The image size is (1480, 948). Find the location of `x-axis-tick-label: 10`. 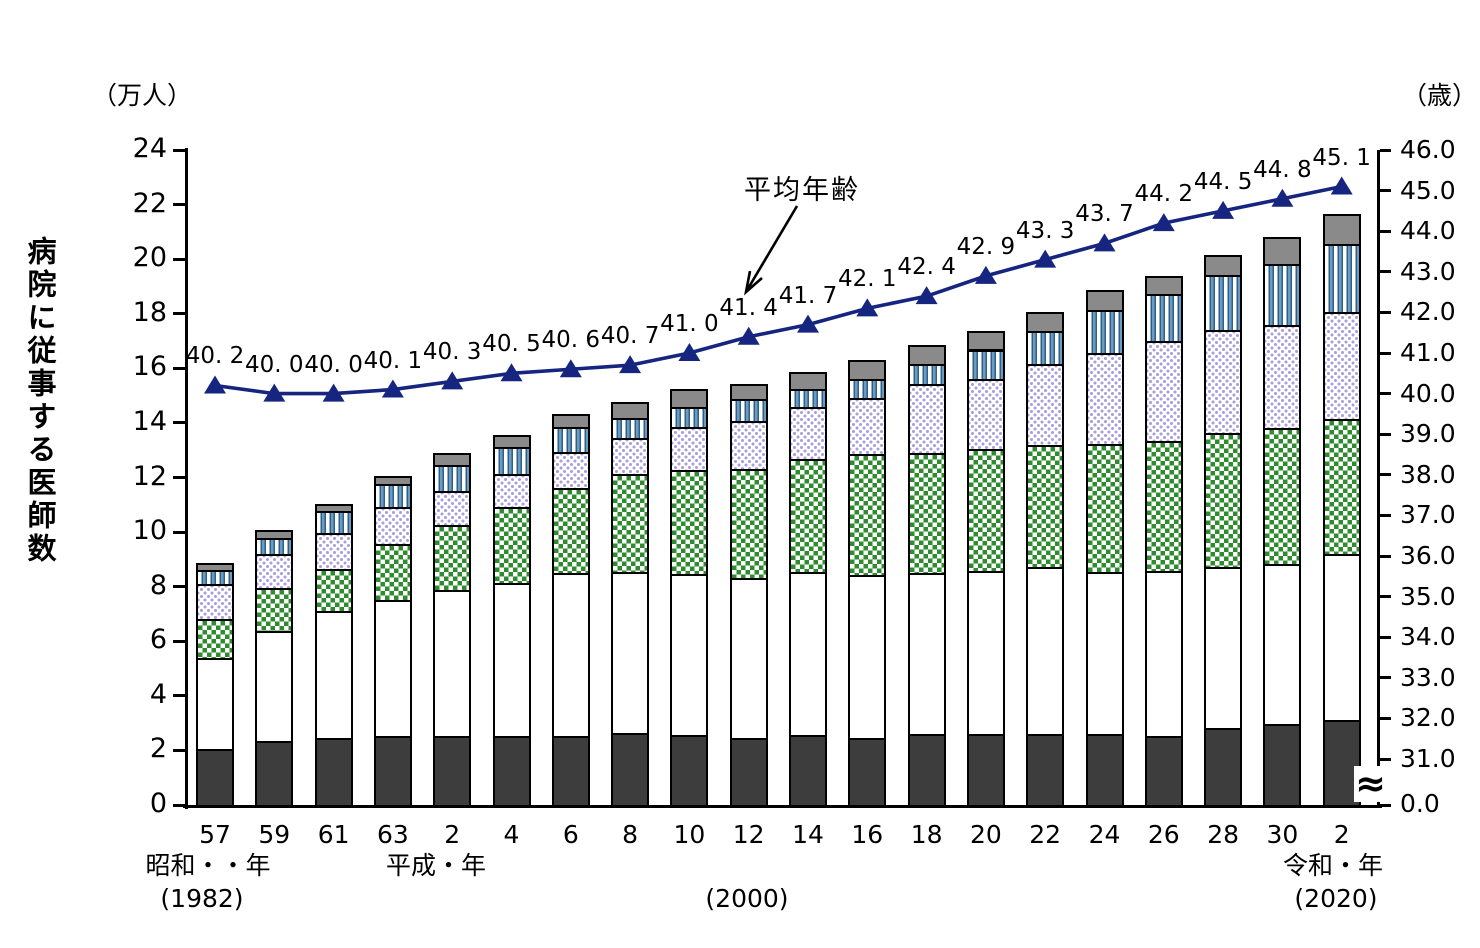

x-axis-tick-label: 10 is located at coordinates (689, 834).